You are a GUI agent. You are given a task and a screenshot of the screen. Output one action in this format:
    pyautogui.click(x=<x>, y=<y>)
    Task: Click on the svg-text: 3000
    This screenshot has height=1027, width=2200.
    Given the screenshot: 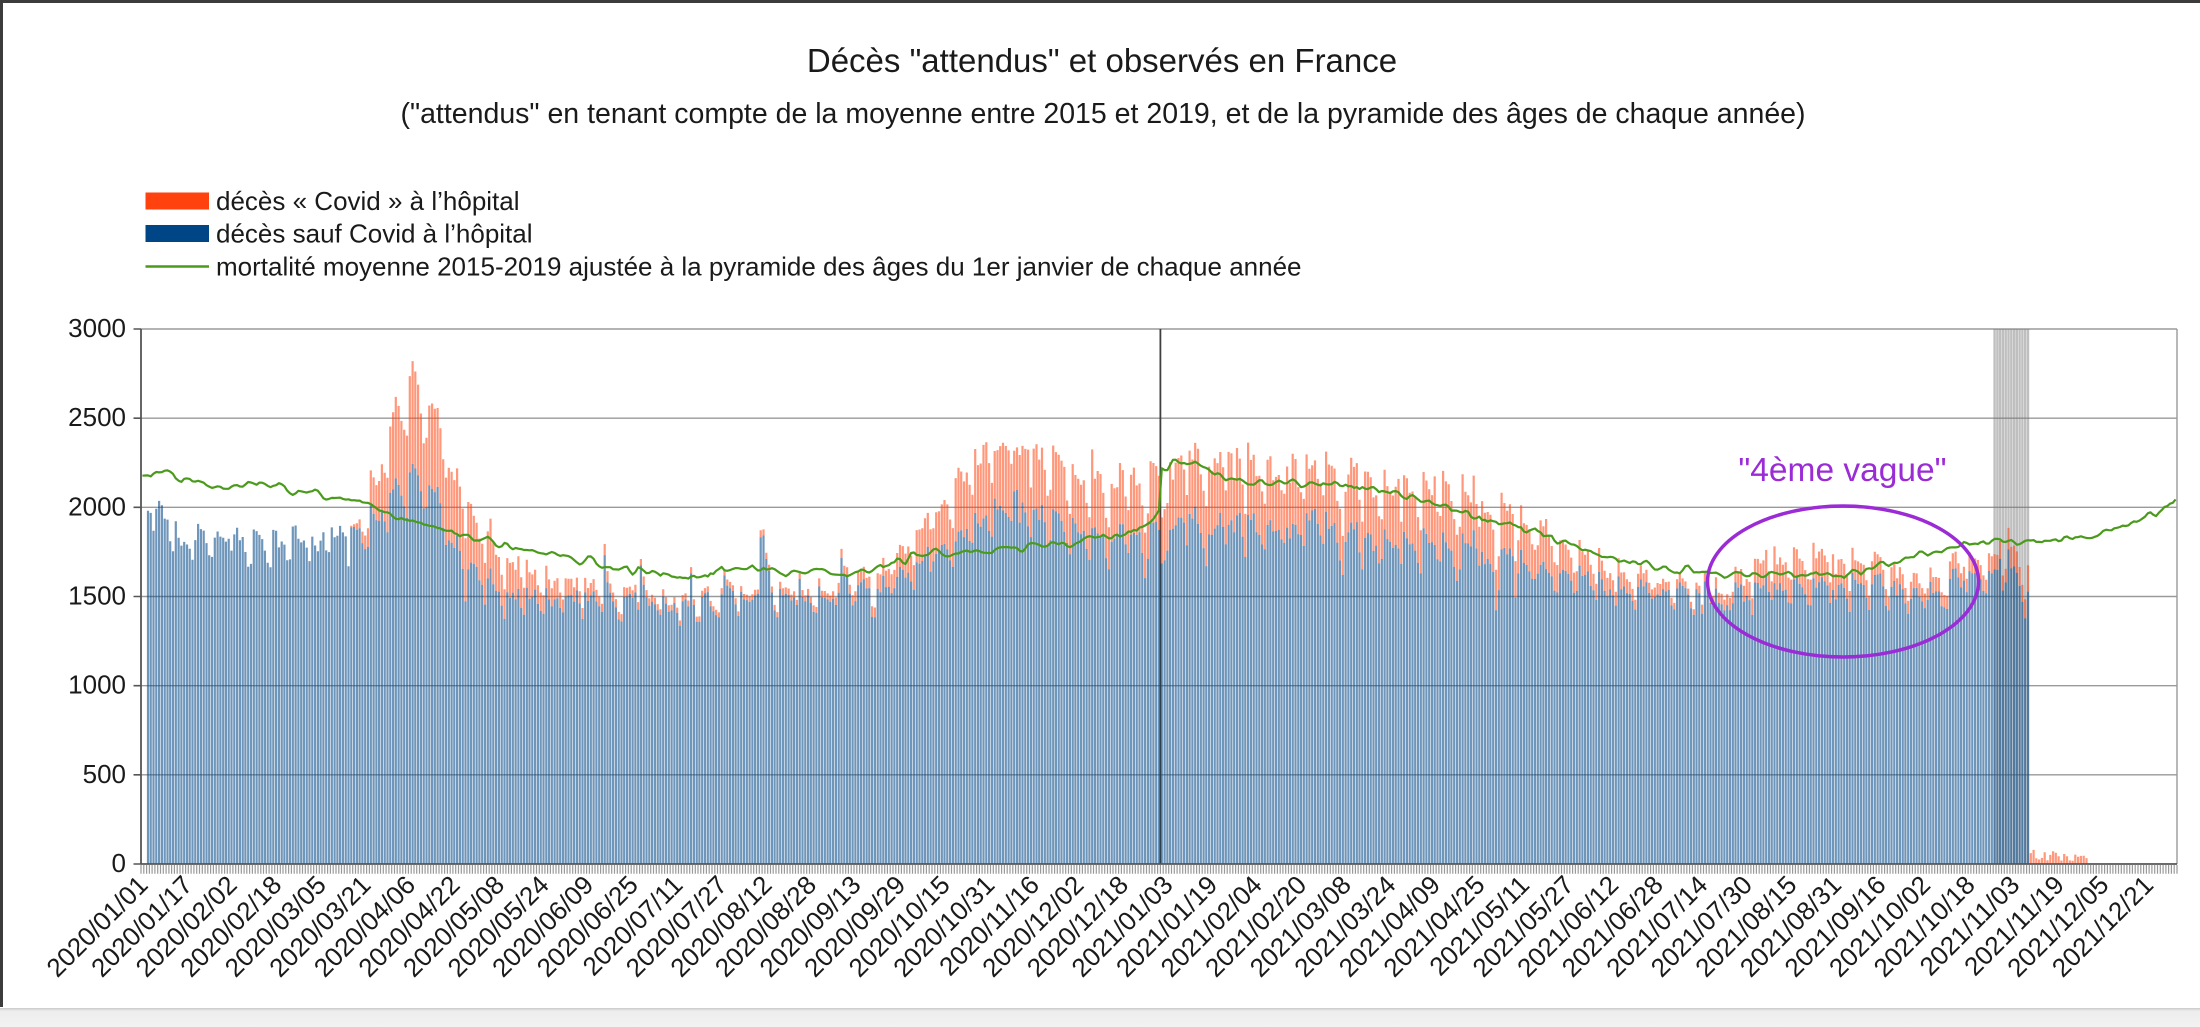 What is the action you would take?
    pyautogui.click(x=97, y=328)
    